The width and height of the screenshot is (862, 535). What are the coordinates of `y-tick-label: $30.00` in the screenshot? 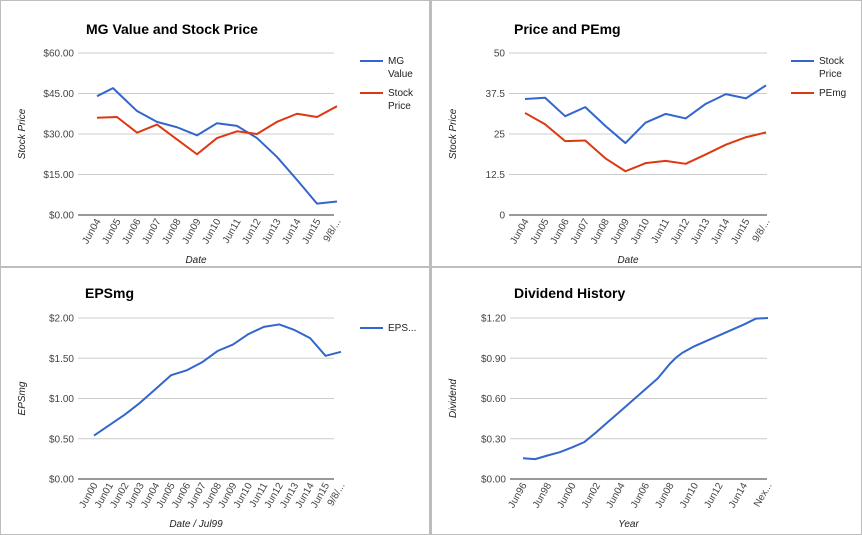 It's located at (58, 135).